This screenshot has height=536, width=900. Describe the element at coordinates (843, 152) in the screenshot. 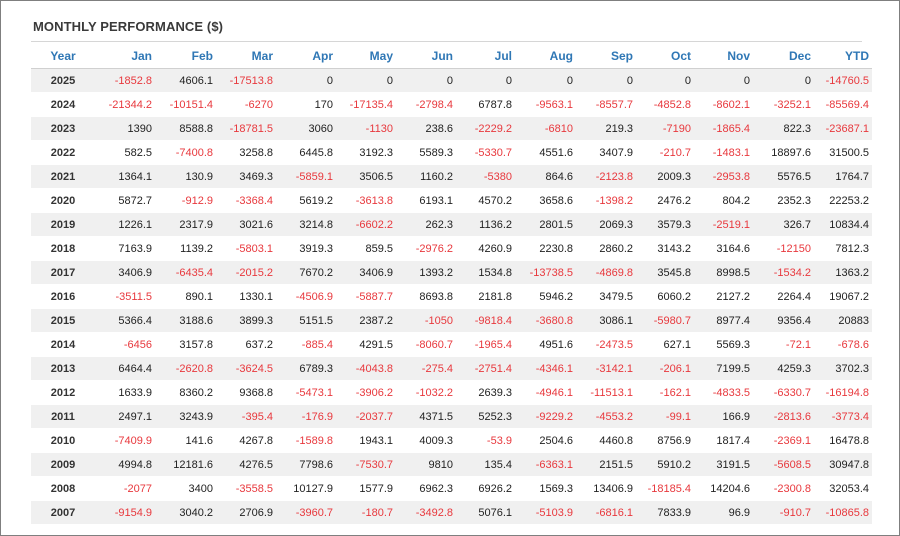

I see `value-cell-ytd: 31500.5` at that location.